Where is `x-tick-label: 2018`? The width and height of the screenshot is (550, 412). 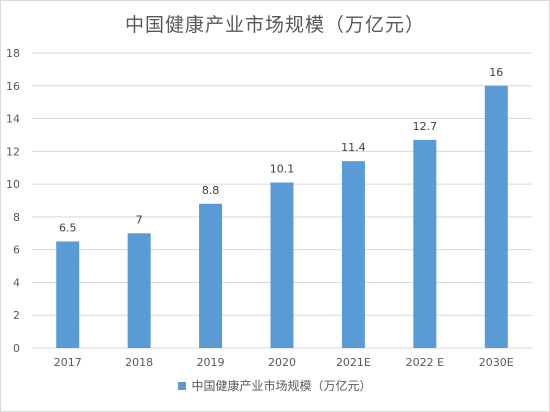 x-tick-label: 2018 is located at coordinates (139, 362).